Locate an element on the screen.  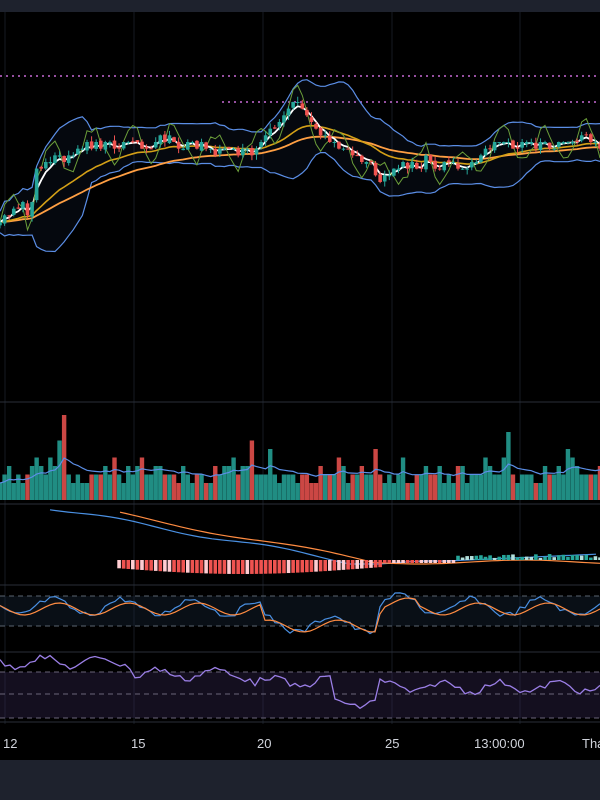
x-tick-label: 15 is located at coordinates (138, 743).